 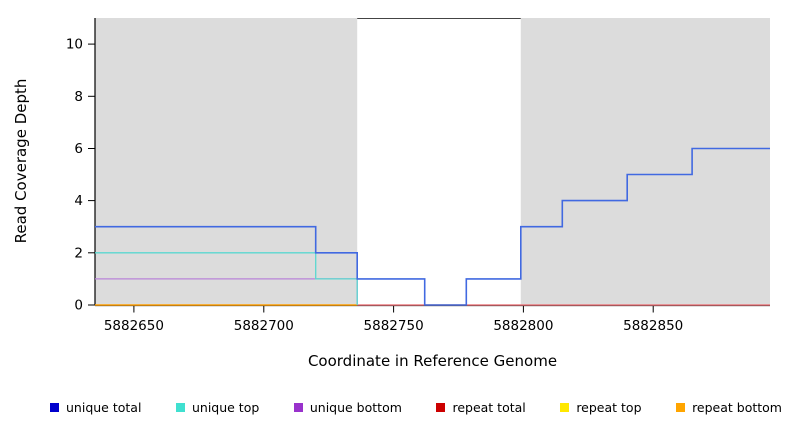 I want to click on legend-swatch-repeat-top-icon, so click(x=565, y=407).